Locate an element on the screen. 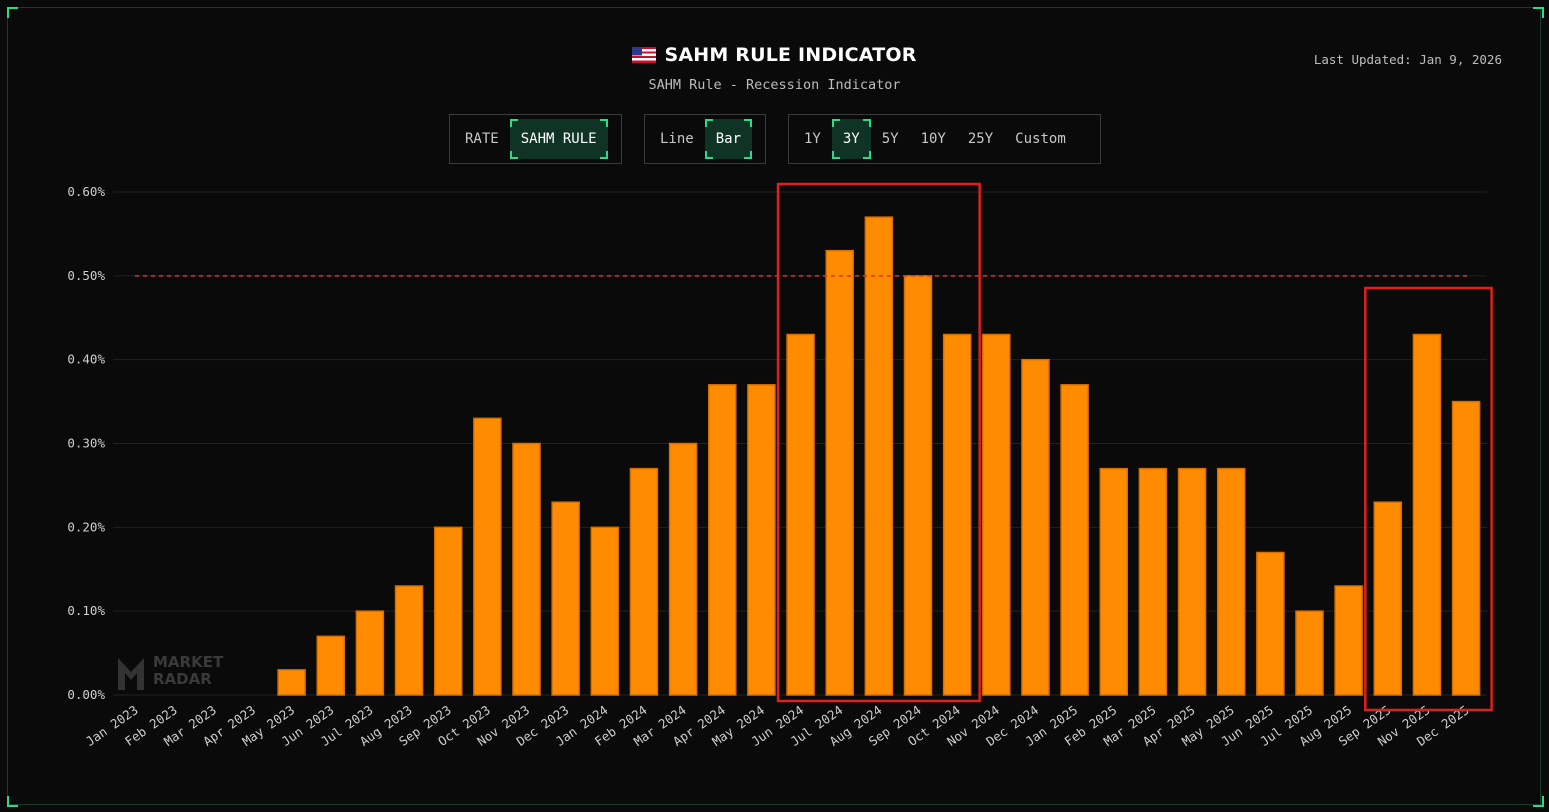 The image size is (1549, 812). y-tick-label: 0.50% is located at coordinates (86, 275).